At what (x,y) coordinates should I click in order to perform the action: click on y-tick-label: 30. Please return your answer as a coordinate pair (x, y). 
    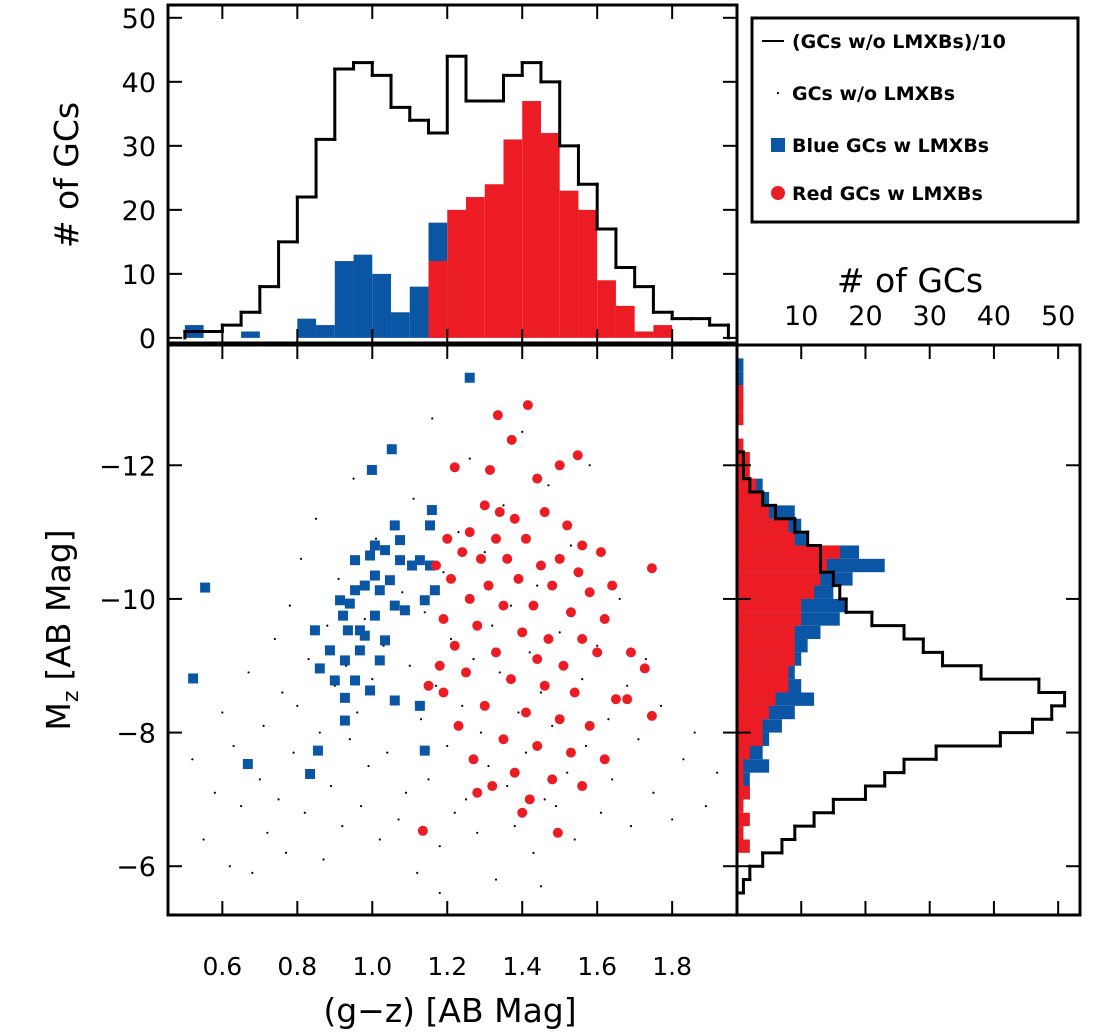
    Looking at the image, I should click on (139, 147).